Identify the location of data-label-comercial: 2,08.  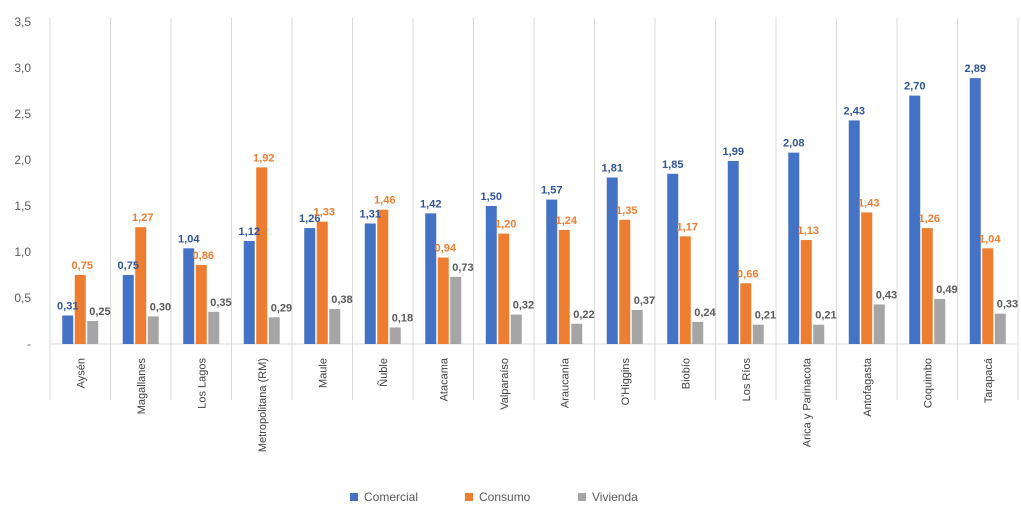
(793, 144).